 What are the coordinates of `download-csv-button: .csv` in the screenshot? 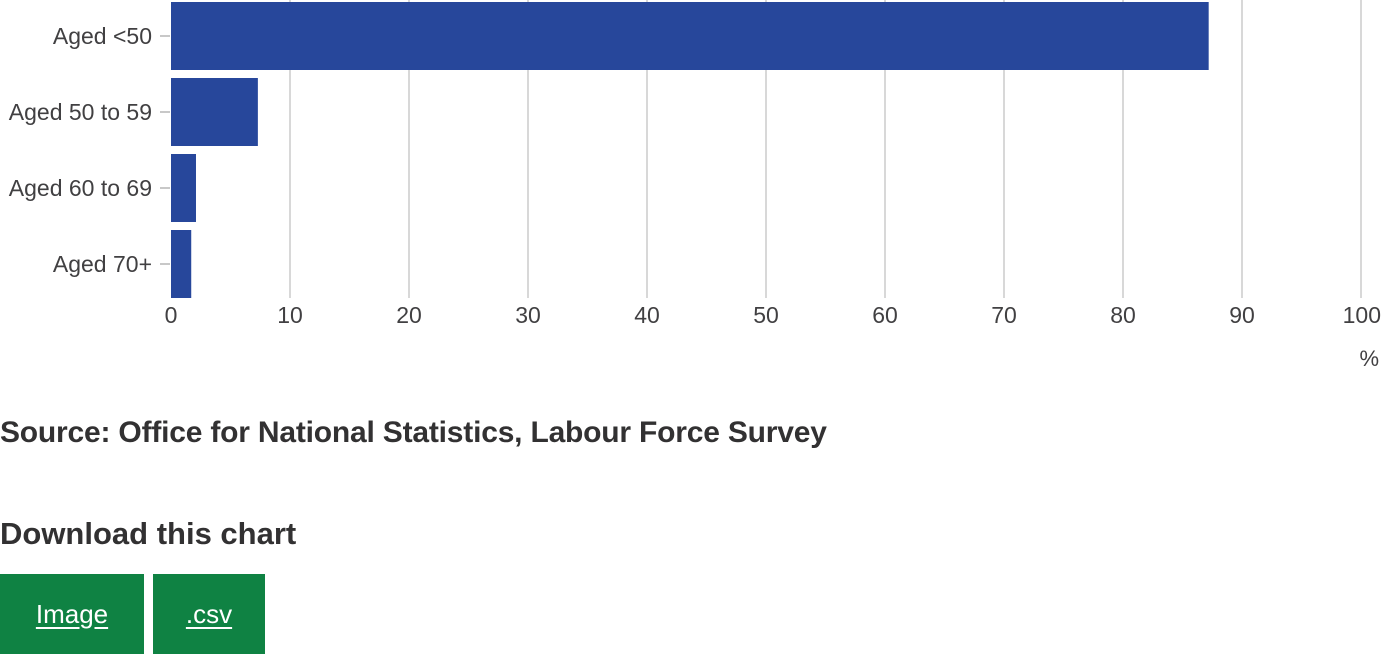 It's located at (209, 614).